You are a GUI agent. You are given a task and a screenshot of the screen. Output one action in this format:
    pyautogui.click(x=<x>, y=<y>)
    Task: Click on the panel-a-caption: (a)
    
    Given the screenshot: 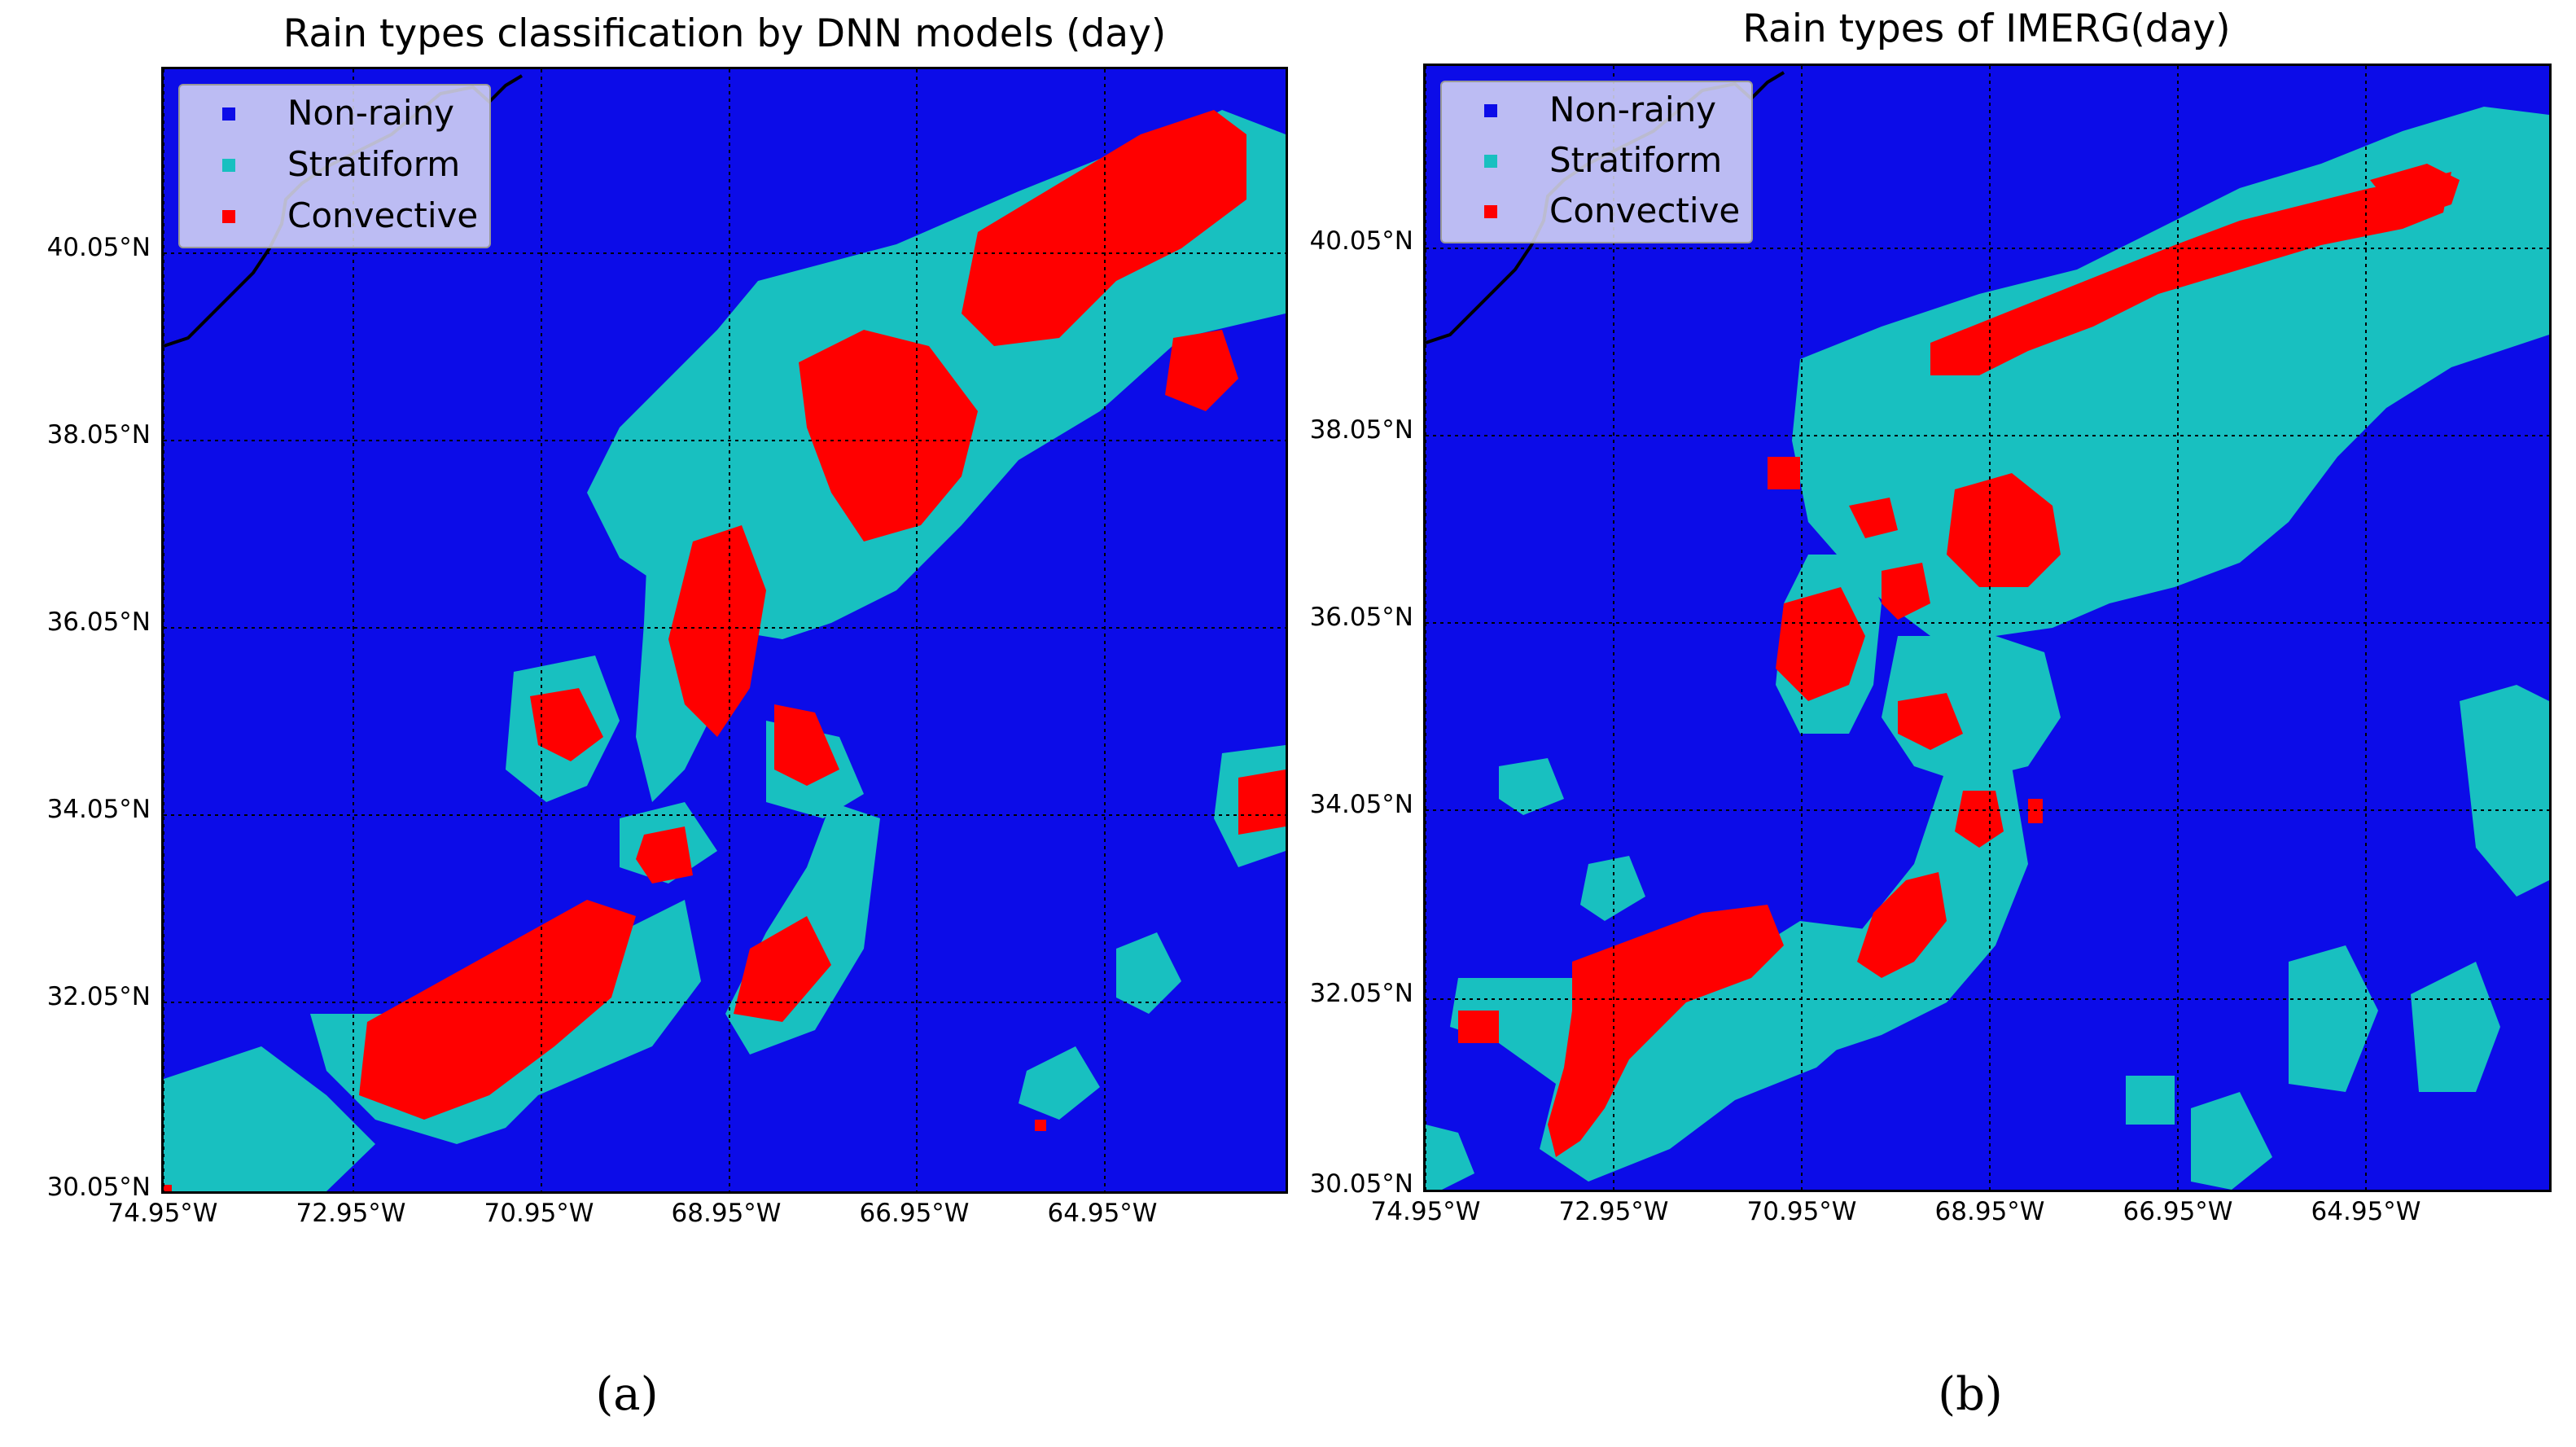 What is the action you would take?
    pyautogui.click(x=627, y=1394)
    